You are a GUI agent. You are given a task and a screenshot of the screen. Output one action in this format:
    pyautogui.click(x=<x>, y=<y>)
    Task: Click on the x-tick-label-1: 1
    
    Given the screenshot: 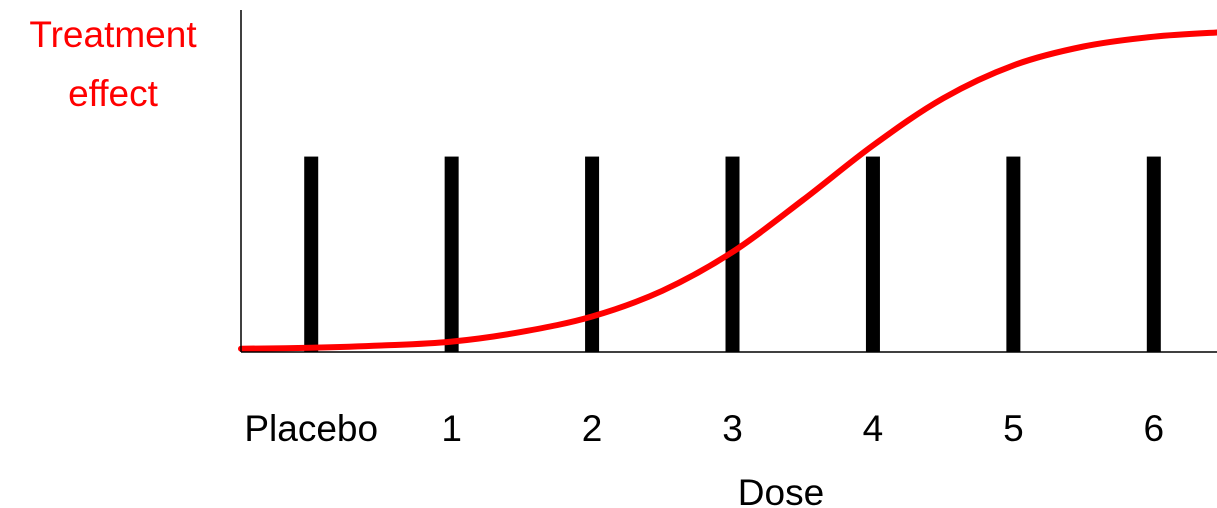 What is the action you would take?
    pyautogui.click(x=451, y=428)
    